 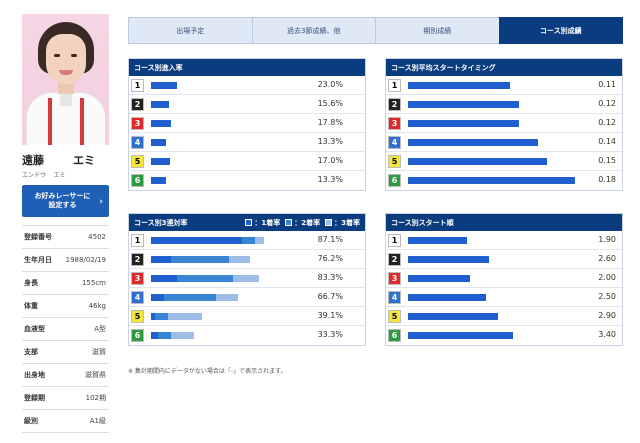 What do you see at coordinates (560, 30) in the screenshot?
I see `tab-4: コース別成績` at bounding box center [560, 30].